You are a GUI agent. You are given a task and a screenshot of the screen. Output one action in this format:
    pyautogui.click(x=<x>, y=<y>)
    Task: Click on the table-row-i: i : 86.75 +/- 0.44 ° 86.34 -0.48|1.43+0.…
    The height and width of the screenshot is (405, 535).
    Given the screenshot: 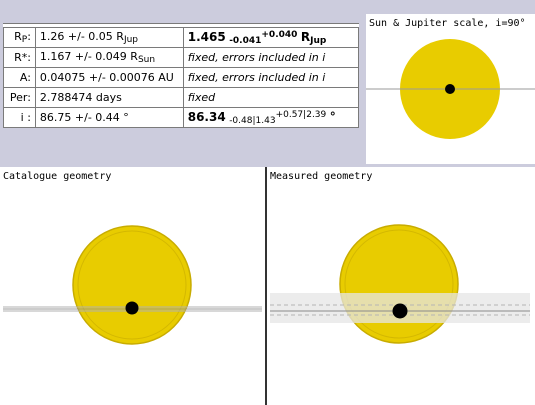 What is the action you would take?
    pyautogui.click(x=181, y=117)
    